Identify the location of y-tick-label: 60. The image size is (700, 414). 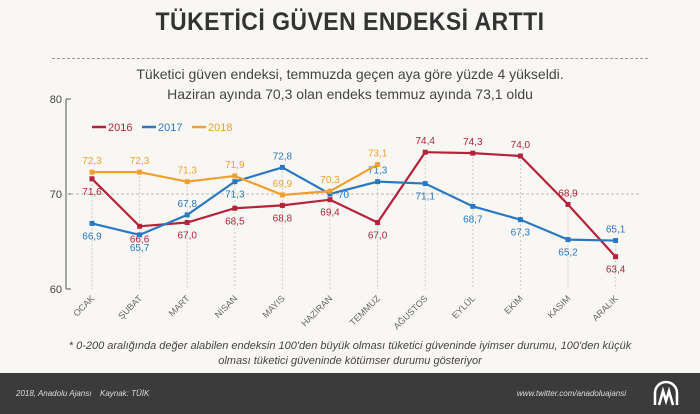
(56, 290).